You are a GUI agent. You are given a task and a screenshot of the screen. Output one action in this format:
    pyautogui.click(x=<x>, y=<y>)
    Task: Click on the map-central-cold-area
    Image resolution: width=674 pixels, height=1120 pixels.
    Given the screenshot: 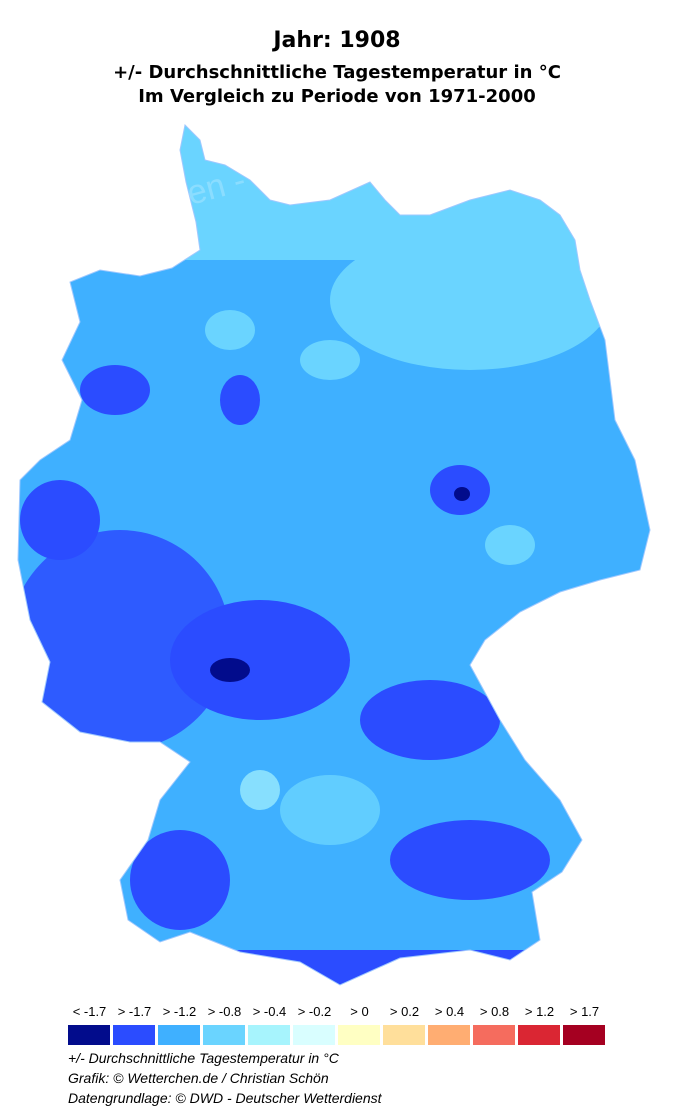 What is the action you would take?
    pyautogui.click(x=260, y=660)
    